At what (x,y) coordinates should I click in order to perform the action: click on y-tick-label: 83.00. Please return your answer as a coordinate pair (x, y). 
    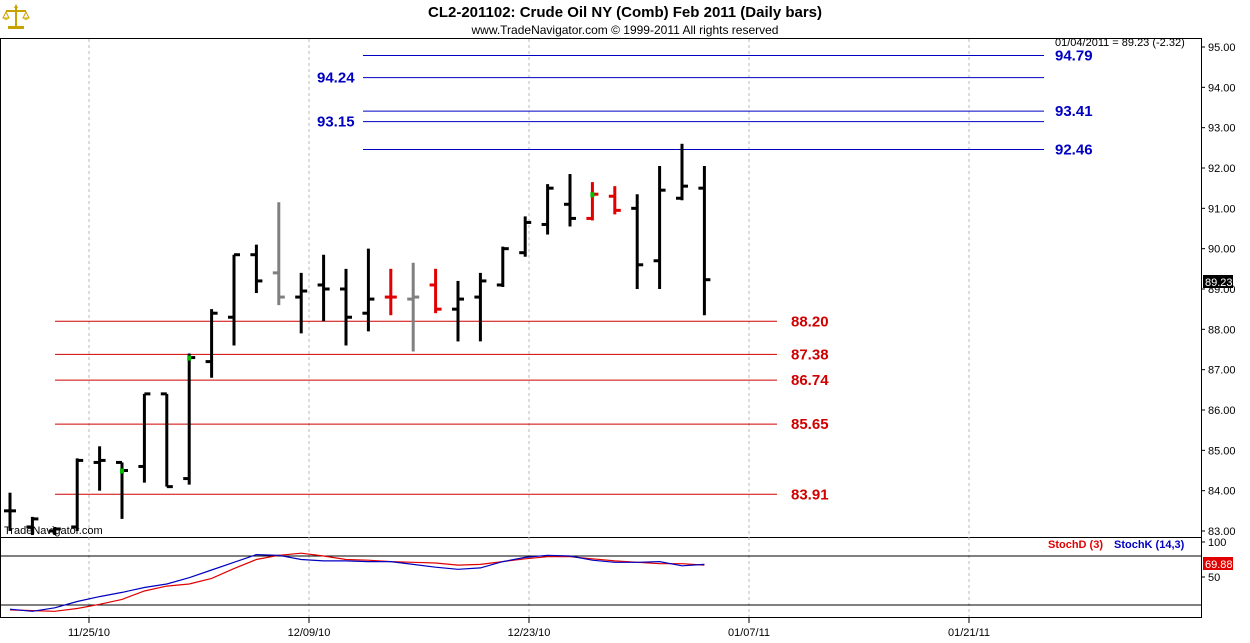
    Looking at the image, I should click on (1222, 532).